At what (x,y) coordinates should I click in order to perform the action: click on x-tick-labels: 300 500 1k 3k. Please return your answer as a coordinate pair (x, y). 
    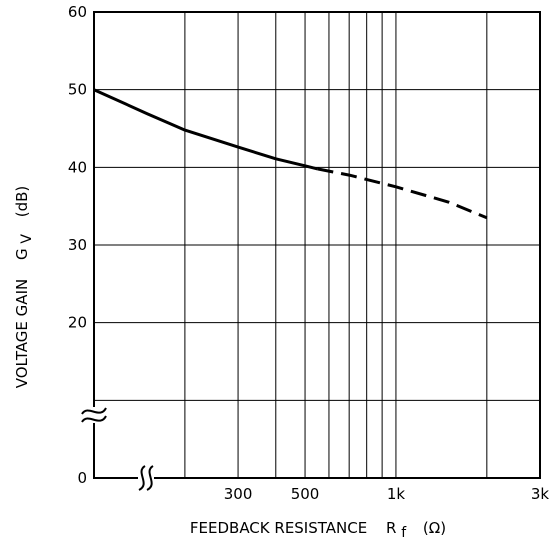
    Looking at the image, I should click on (387, 494).